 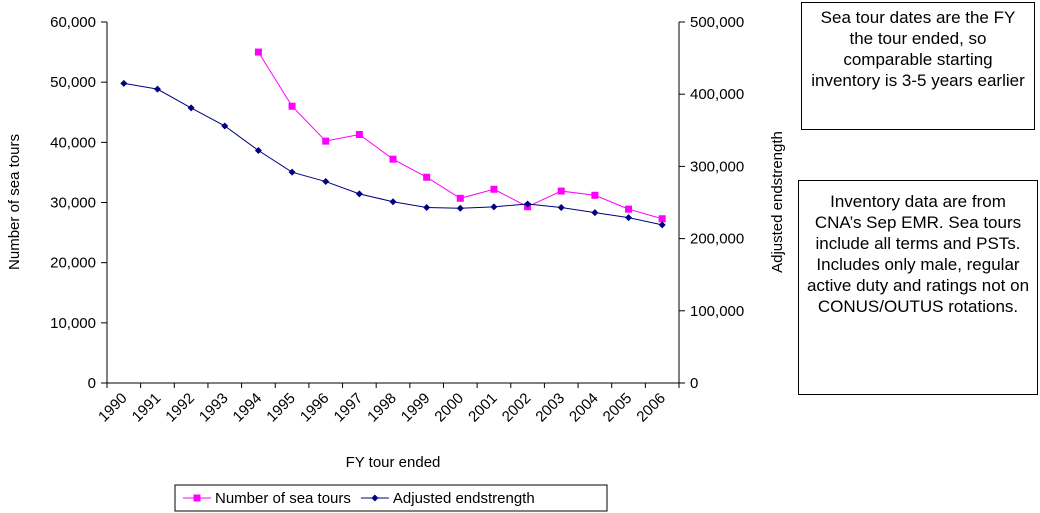 I want to click on y-right-tick-label: 500,000, so click(x=717, y=22).